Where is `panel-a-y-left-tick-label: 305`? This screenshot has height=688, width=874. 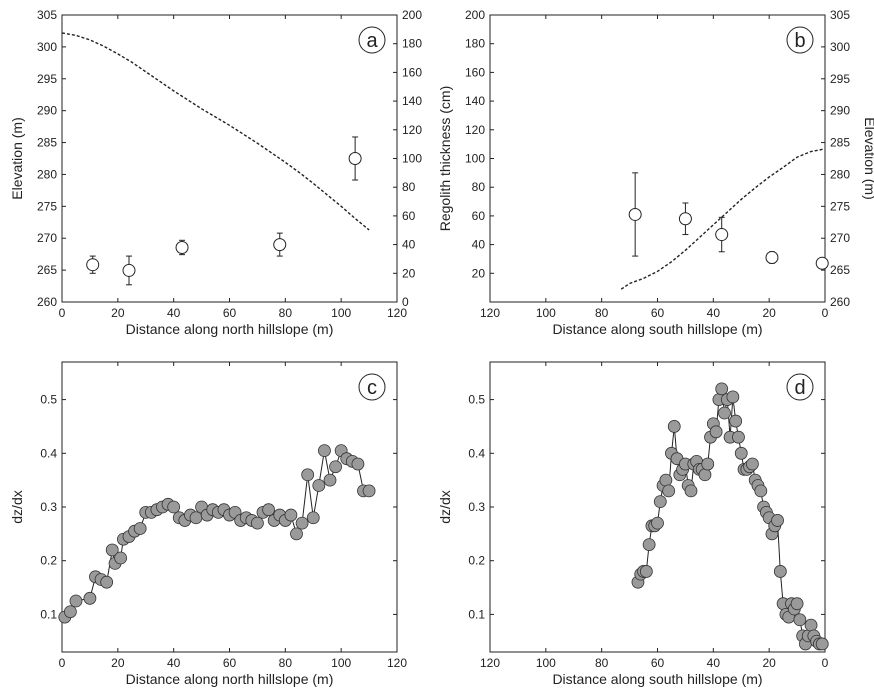 panel-a-y-left-tick-label: 305 is located at coordinates (47, 15).